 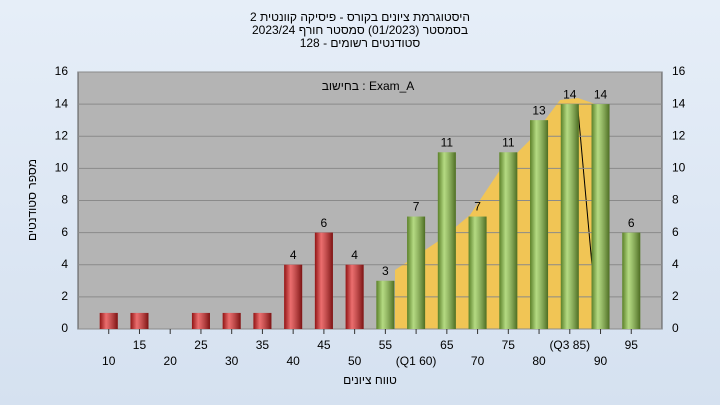 I want to click on y2-tick-label: 2, so click(x=675, y=296).